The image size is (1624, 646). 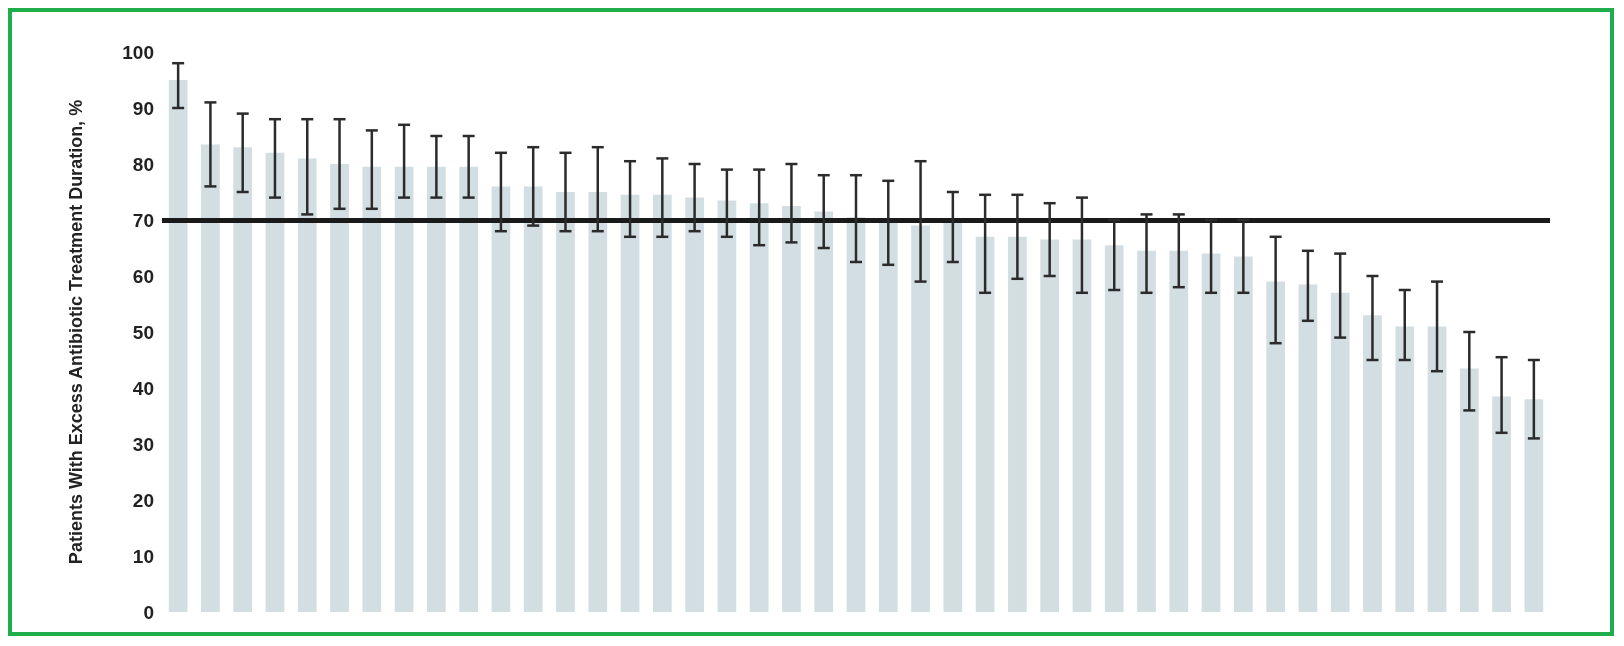 I want to click on y-tick-label: 0, so click(x=148, y=612).